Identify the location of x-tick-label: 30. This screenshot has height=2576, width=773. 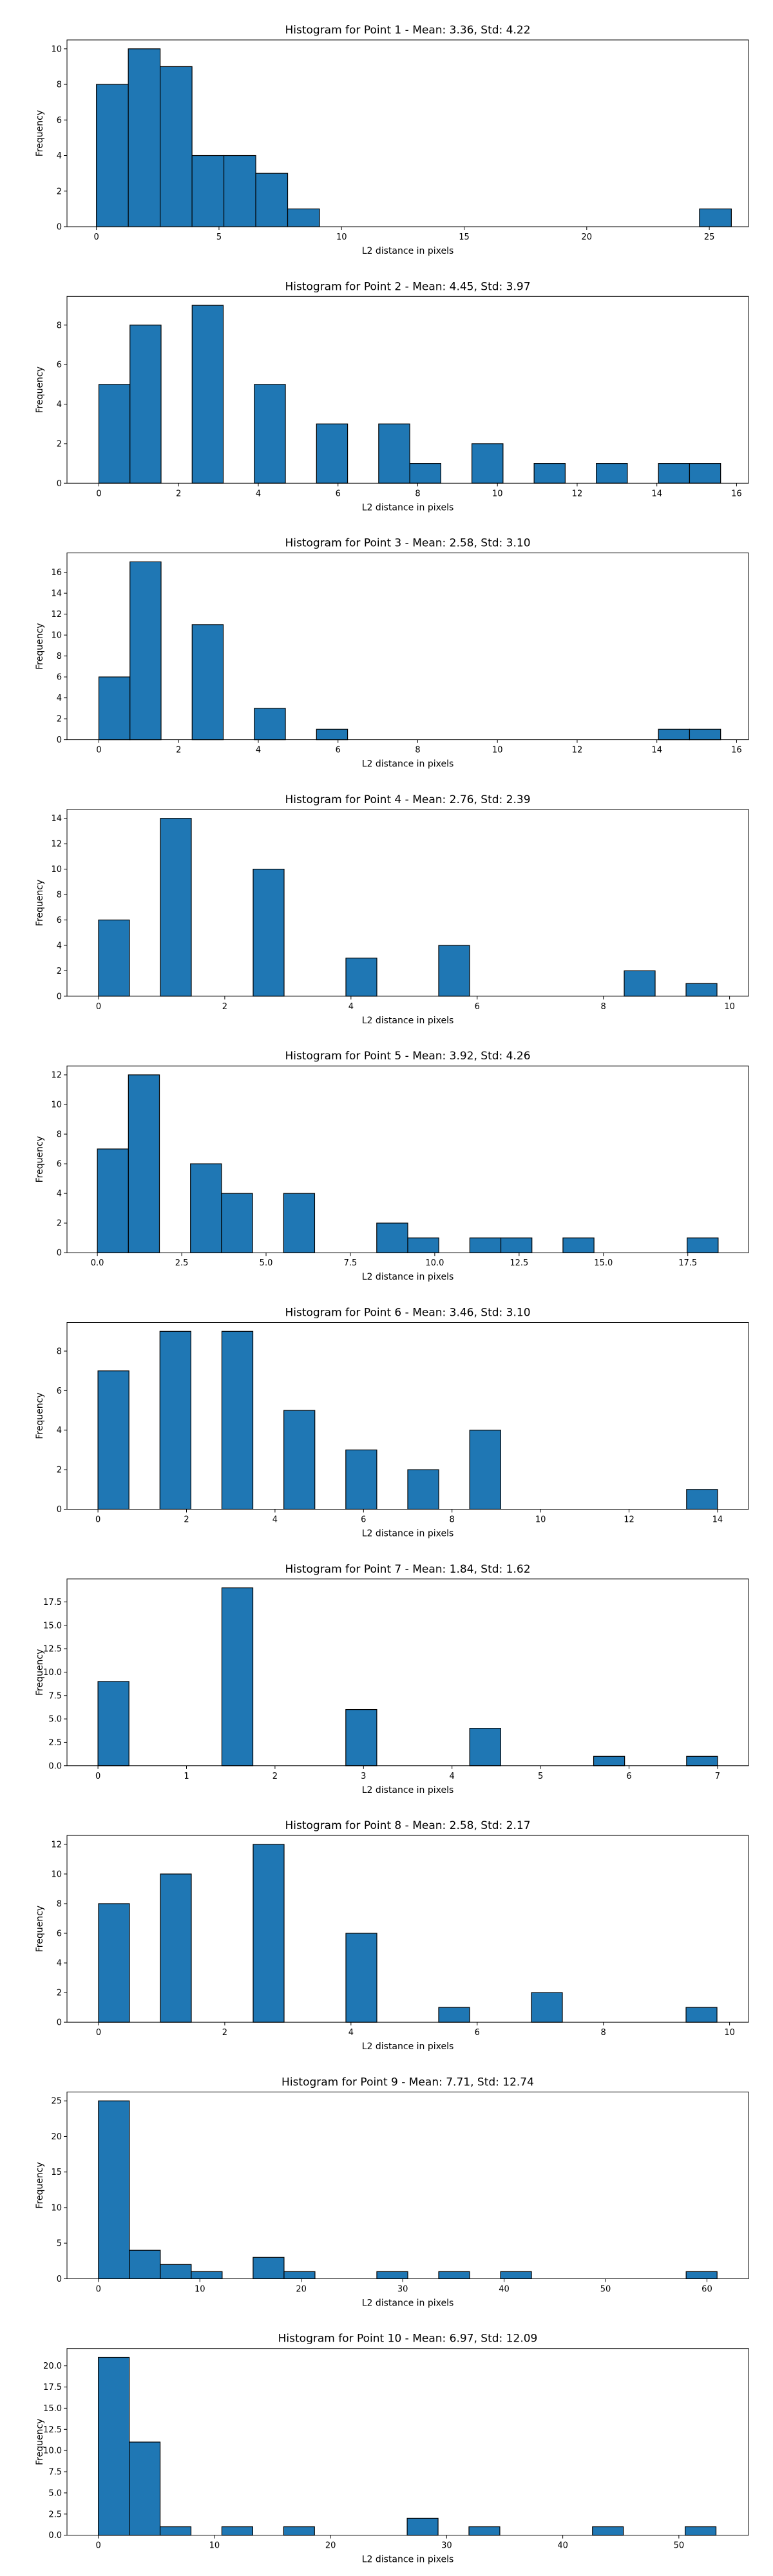
(447, 2546).